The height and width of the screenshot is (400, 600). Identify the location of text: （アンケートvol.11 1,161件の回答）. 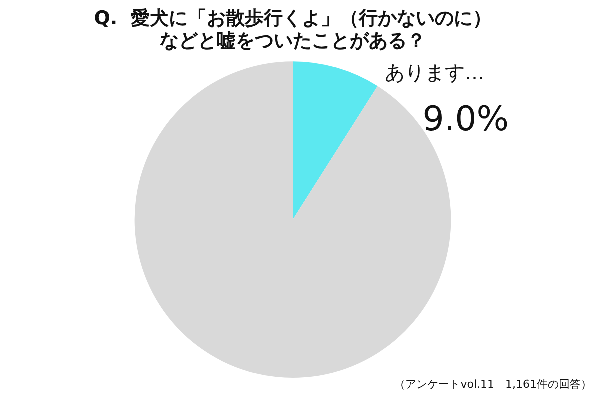
(493, 384).